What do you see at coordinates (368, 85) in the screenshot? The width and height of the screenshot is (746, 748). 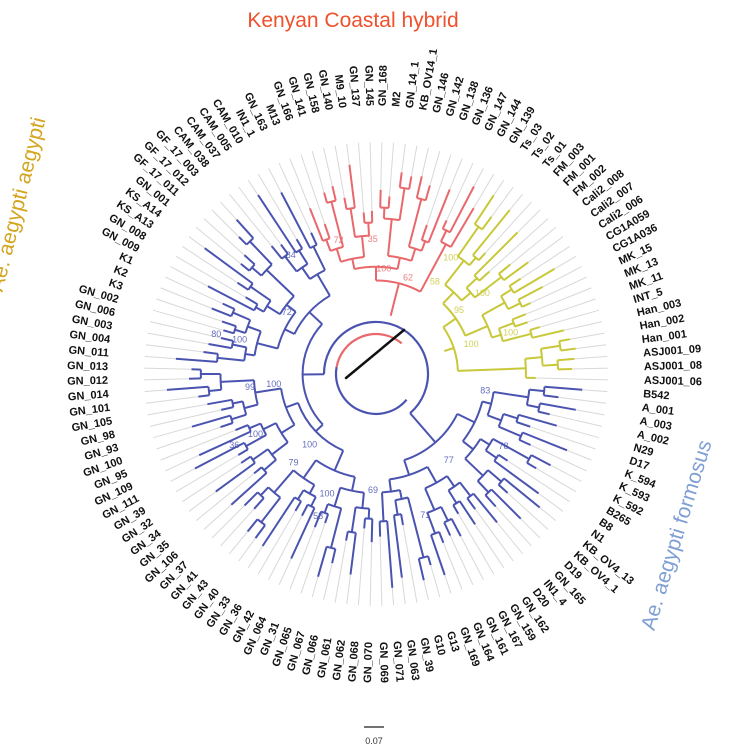 I see `leaf-label: GN_145` at bounding box center [368, 85].